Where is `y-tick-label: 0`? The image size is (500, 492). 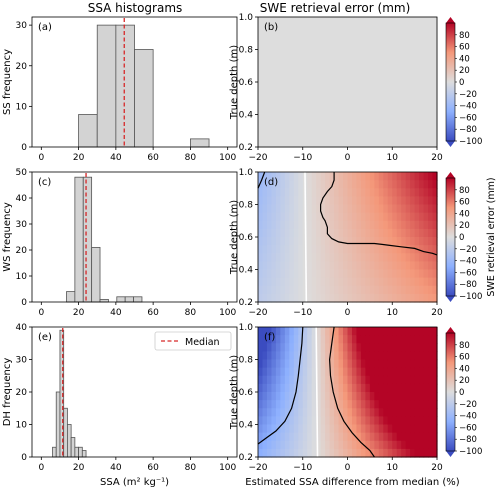 y-tick-label: 0 is located at coordinates (24, 303).